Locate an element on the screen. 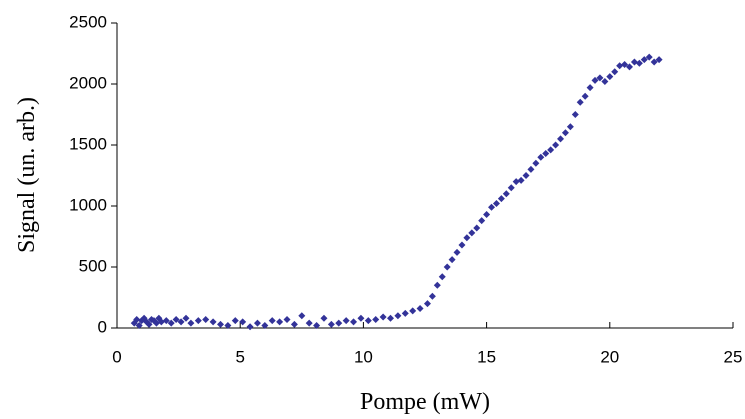 Image resolution: width=745 pixels, height=419 pixels. y-tick-label: 1500 is located at coordinates (88, 143).